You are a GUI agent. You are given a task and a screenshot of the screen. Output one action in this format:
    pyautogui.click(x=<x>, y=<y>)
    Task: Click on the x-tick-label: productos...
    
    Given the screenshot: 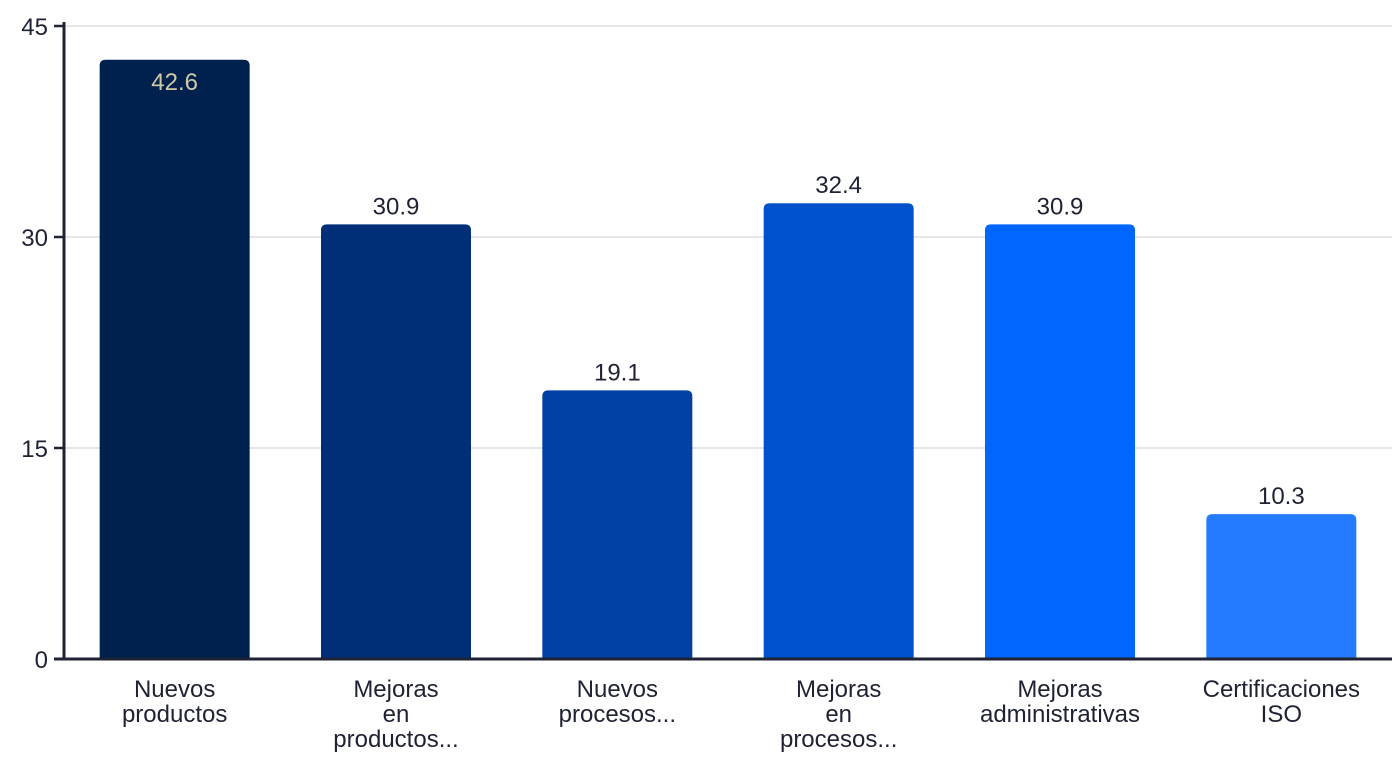 What is the action you would take?
    pyautogui.click(x=395, y=739)
    